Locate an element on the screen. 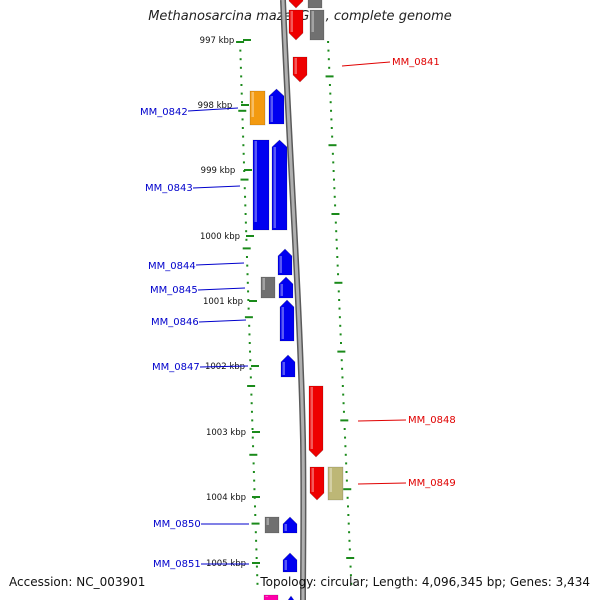 Image resolution: width=600 pixels, height=600 pixels. scale-label: 1000 kbp is located at coordinates (220, 237).